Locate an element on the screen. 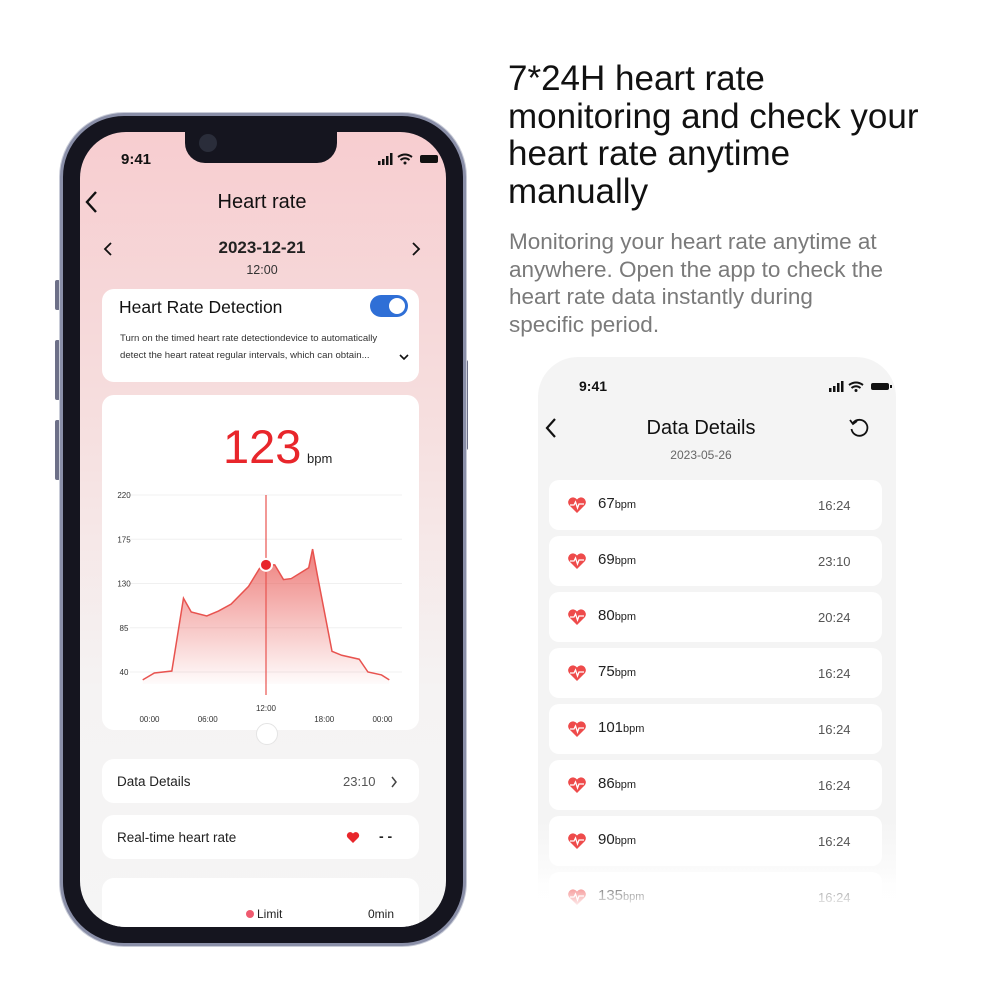  bpm-value: 80bpm is located at coordinates (617, 615).